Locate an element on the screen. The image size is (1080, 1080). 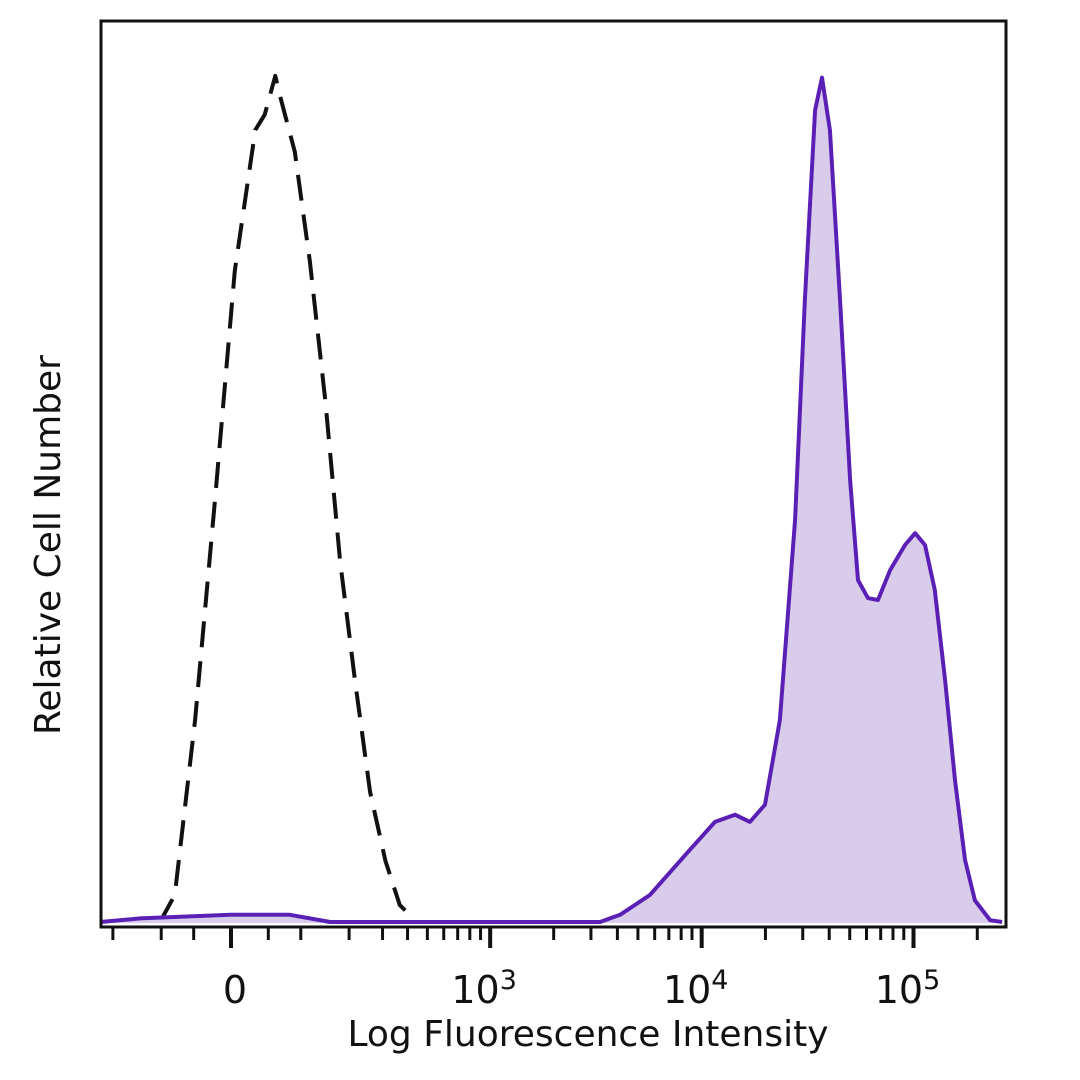
tick-label-exponent: 3 is located at coordinates (508, 980).